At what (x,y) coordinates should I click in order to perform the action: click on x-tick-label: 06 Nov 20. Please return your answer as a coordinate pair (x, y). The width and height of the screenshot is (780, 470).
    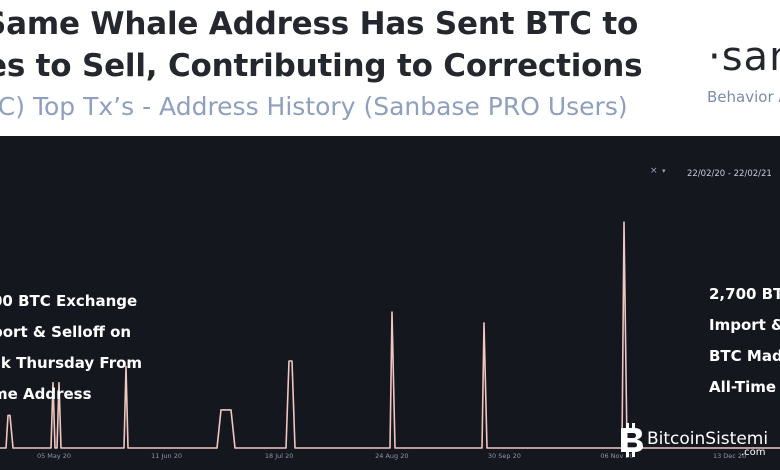
    Looking at the image, I should click on (616, 456).